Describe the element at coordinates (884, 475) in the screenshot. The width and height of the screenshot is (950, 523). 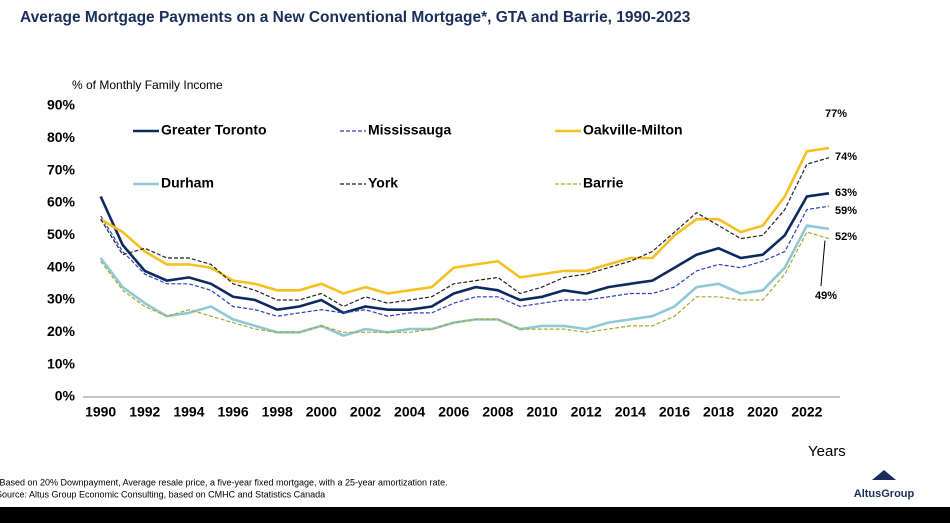
I see `logo-icon` at that location.